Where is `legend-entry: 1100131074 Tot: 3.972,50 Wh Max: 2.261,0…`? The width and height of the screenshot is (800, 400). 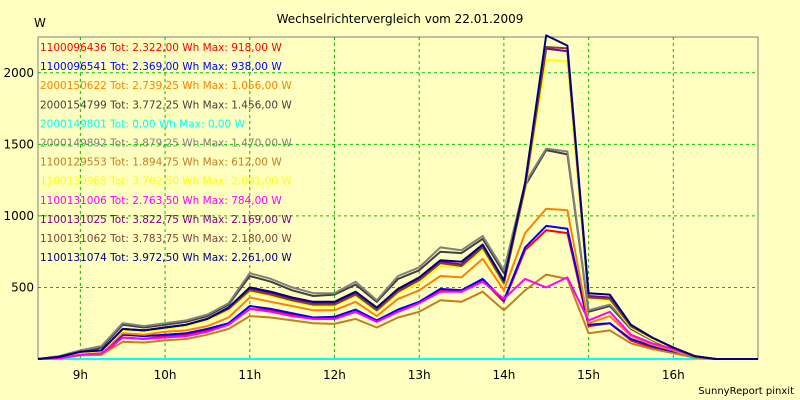 legend-entry: 1100131074 Tot: 3.972,50 Wh Max: 2.261,0… is located at coordinates (166, 258).